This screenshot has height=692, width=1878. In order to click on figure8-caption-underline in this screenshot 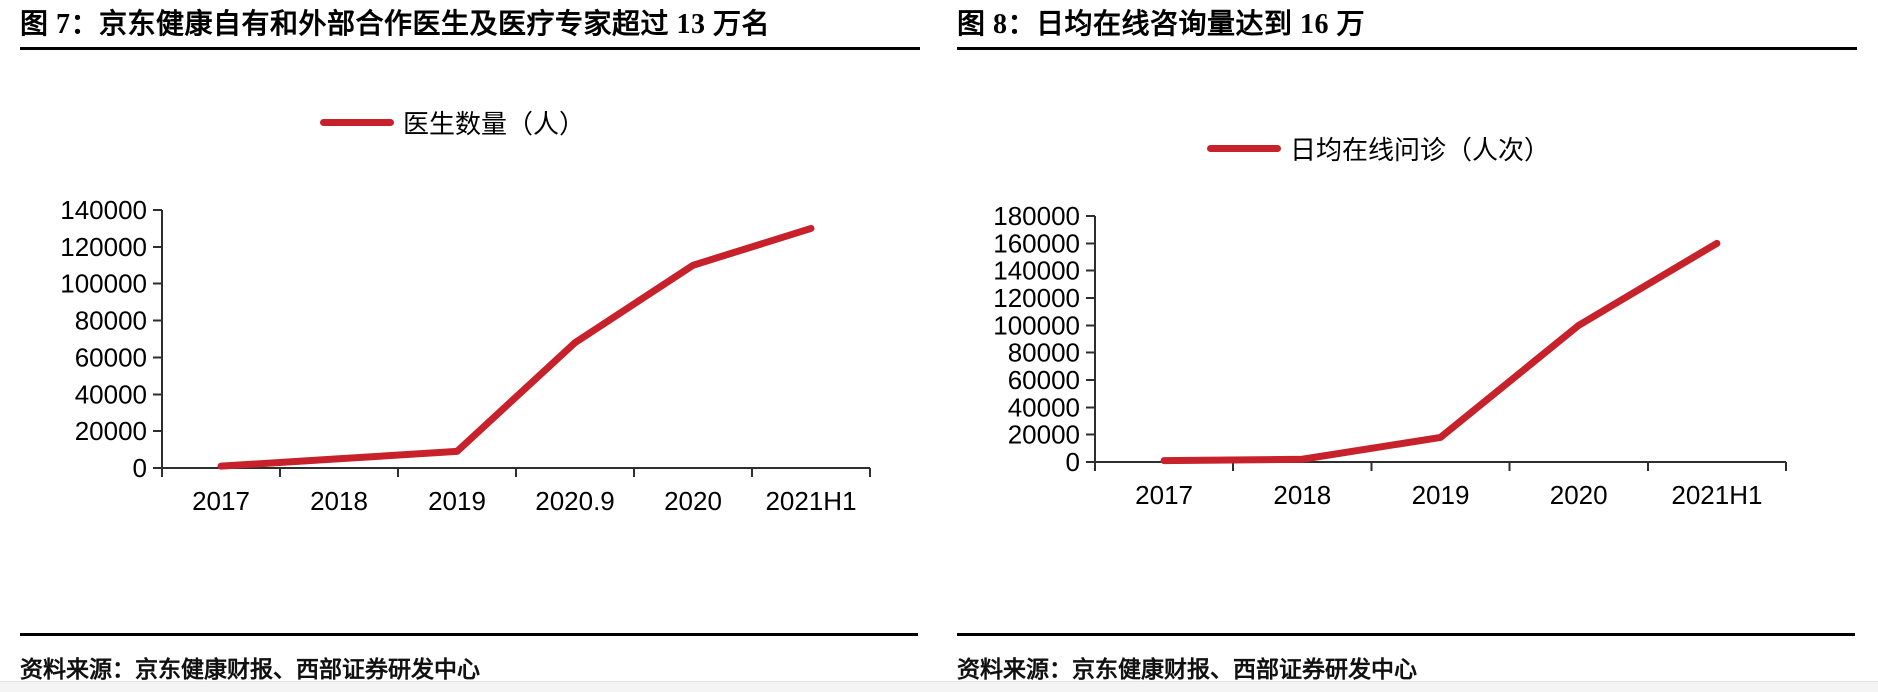, I will do `click(1407, 48)`.